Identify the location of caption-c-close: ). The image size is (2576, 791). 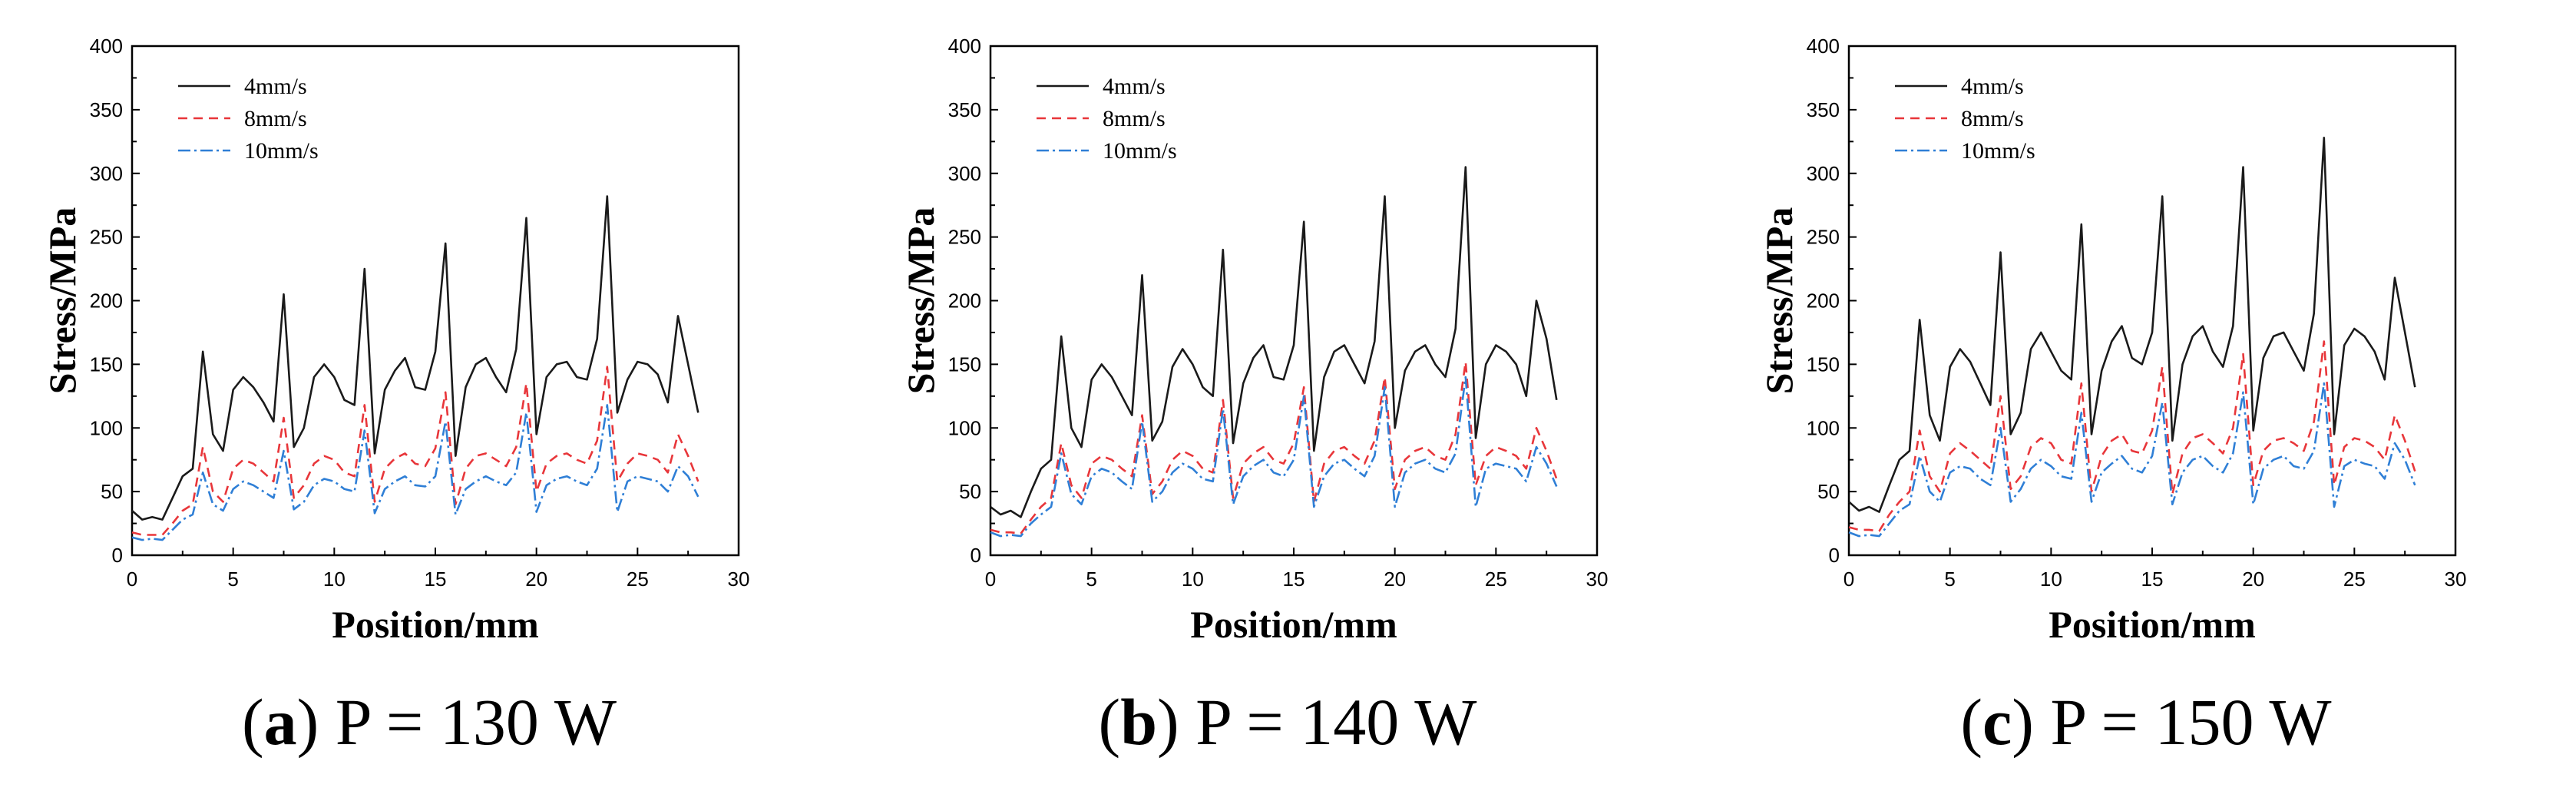
(2023, 722).